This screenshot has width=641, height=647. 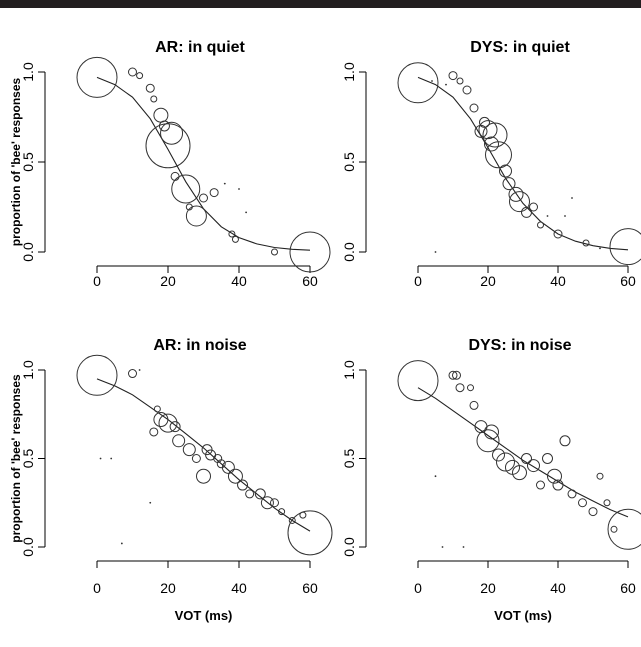 I want to click on panel-title: AR: in noise, so click(x=199, y=345).